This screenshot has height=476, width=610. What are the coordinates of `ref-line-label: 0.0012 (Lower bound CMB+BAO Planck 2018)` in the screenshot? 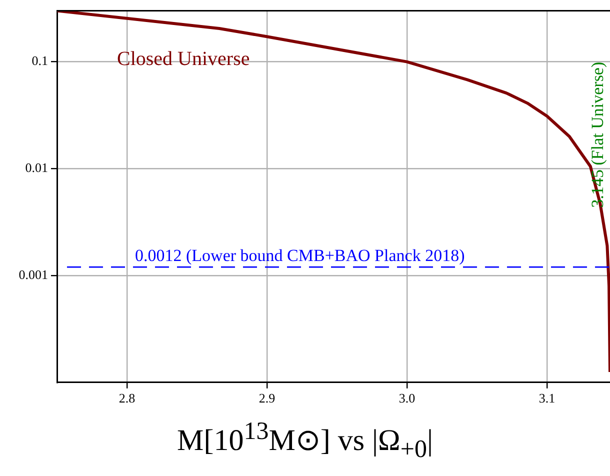 It's located at (300, 256).